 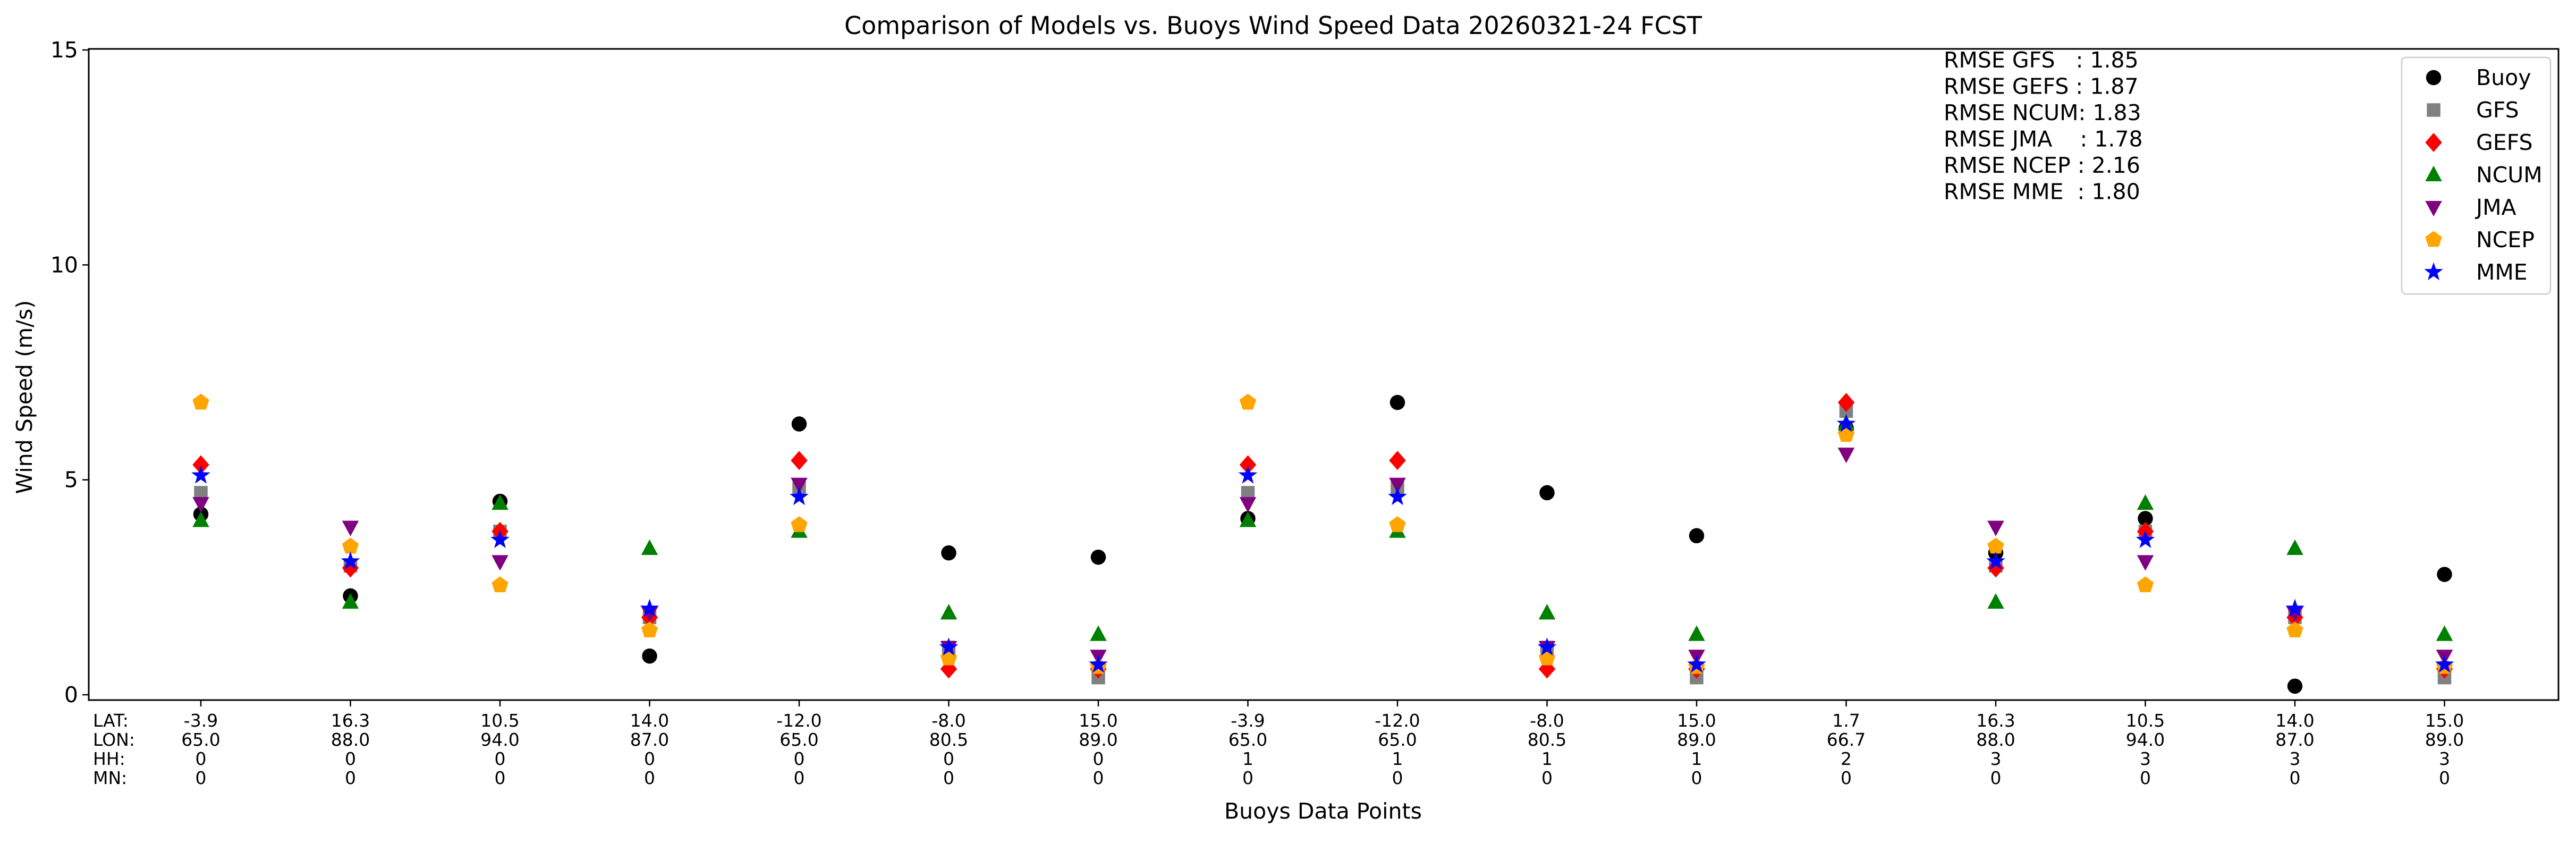 What do you see at coordinates (2434, 78) in the screenshot?
I see `legend-marker-buoy` at bounding box center [2434, 78].